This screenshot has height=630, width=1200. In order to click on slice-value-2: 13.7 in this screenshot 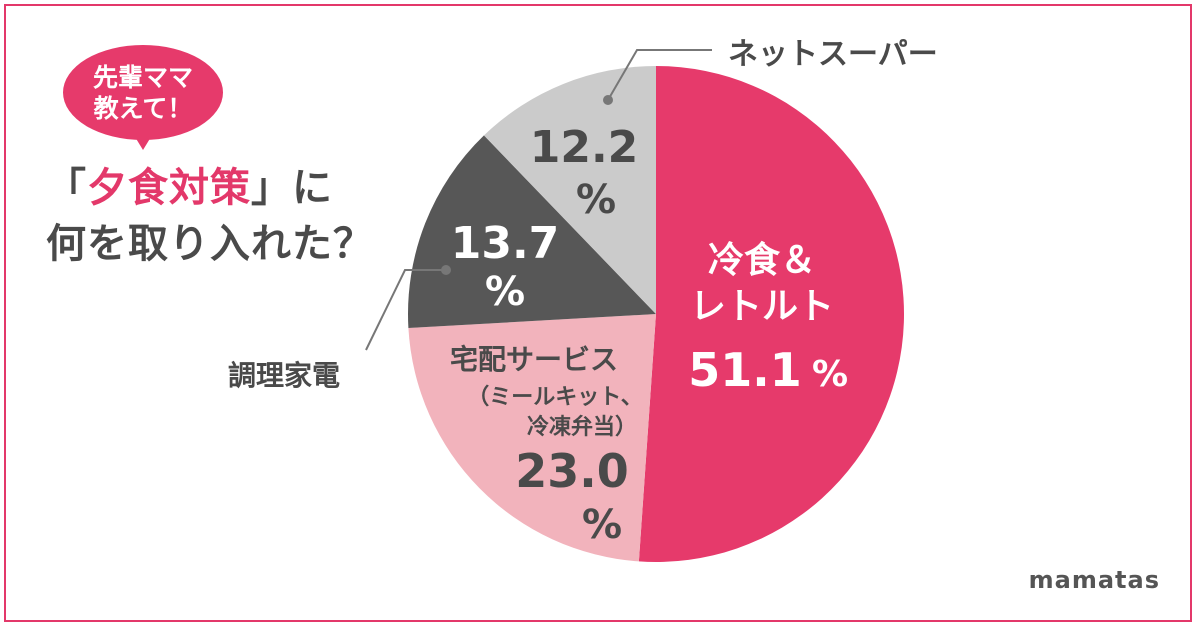, I will do `click(505, 243)`.